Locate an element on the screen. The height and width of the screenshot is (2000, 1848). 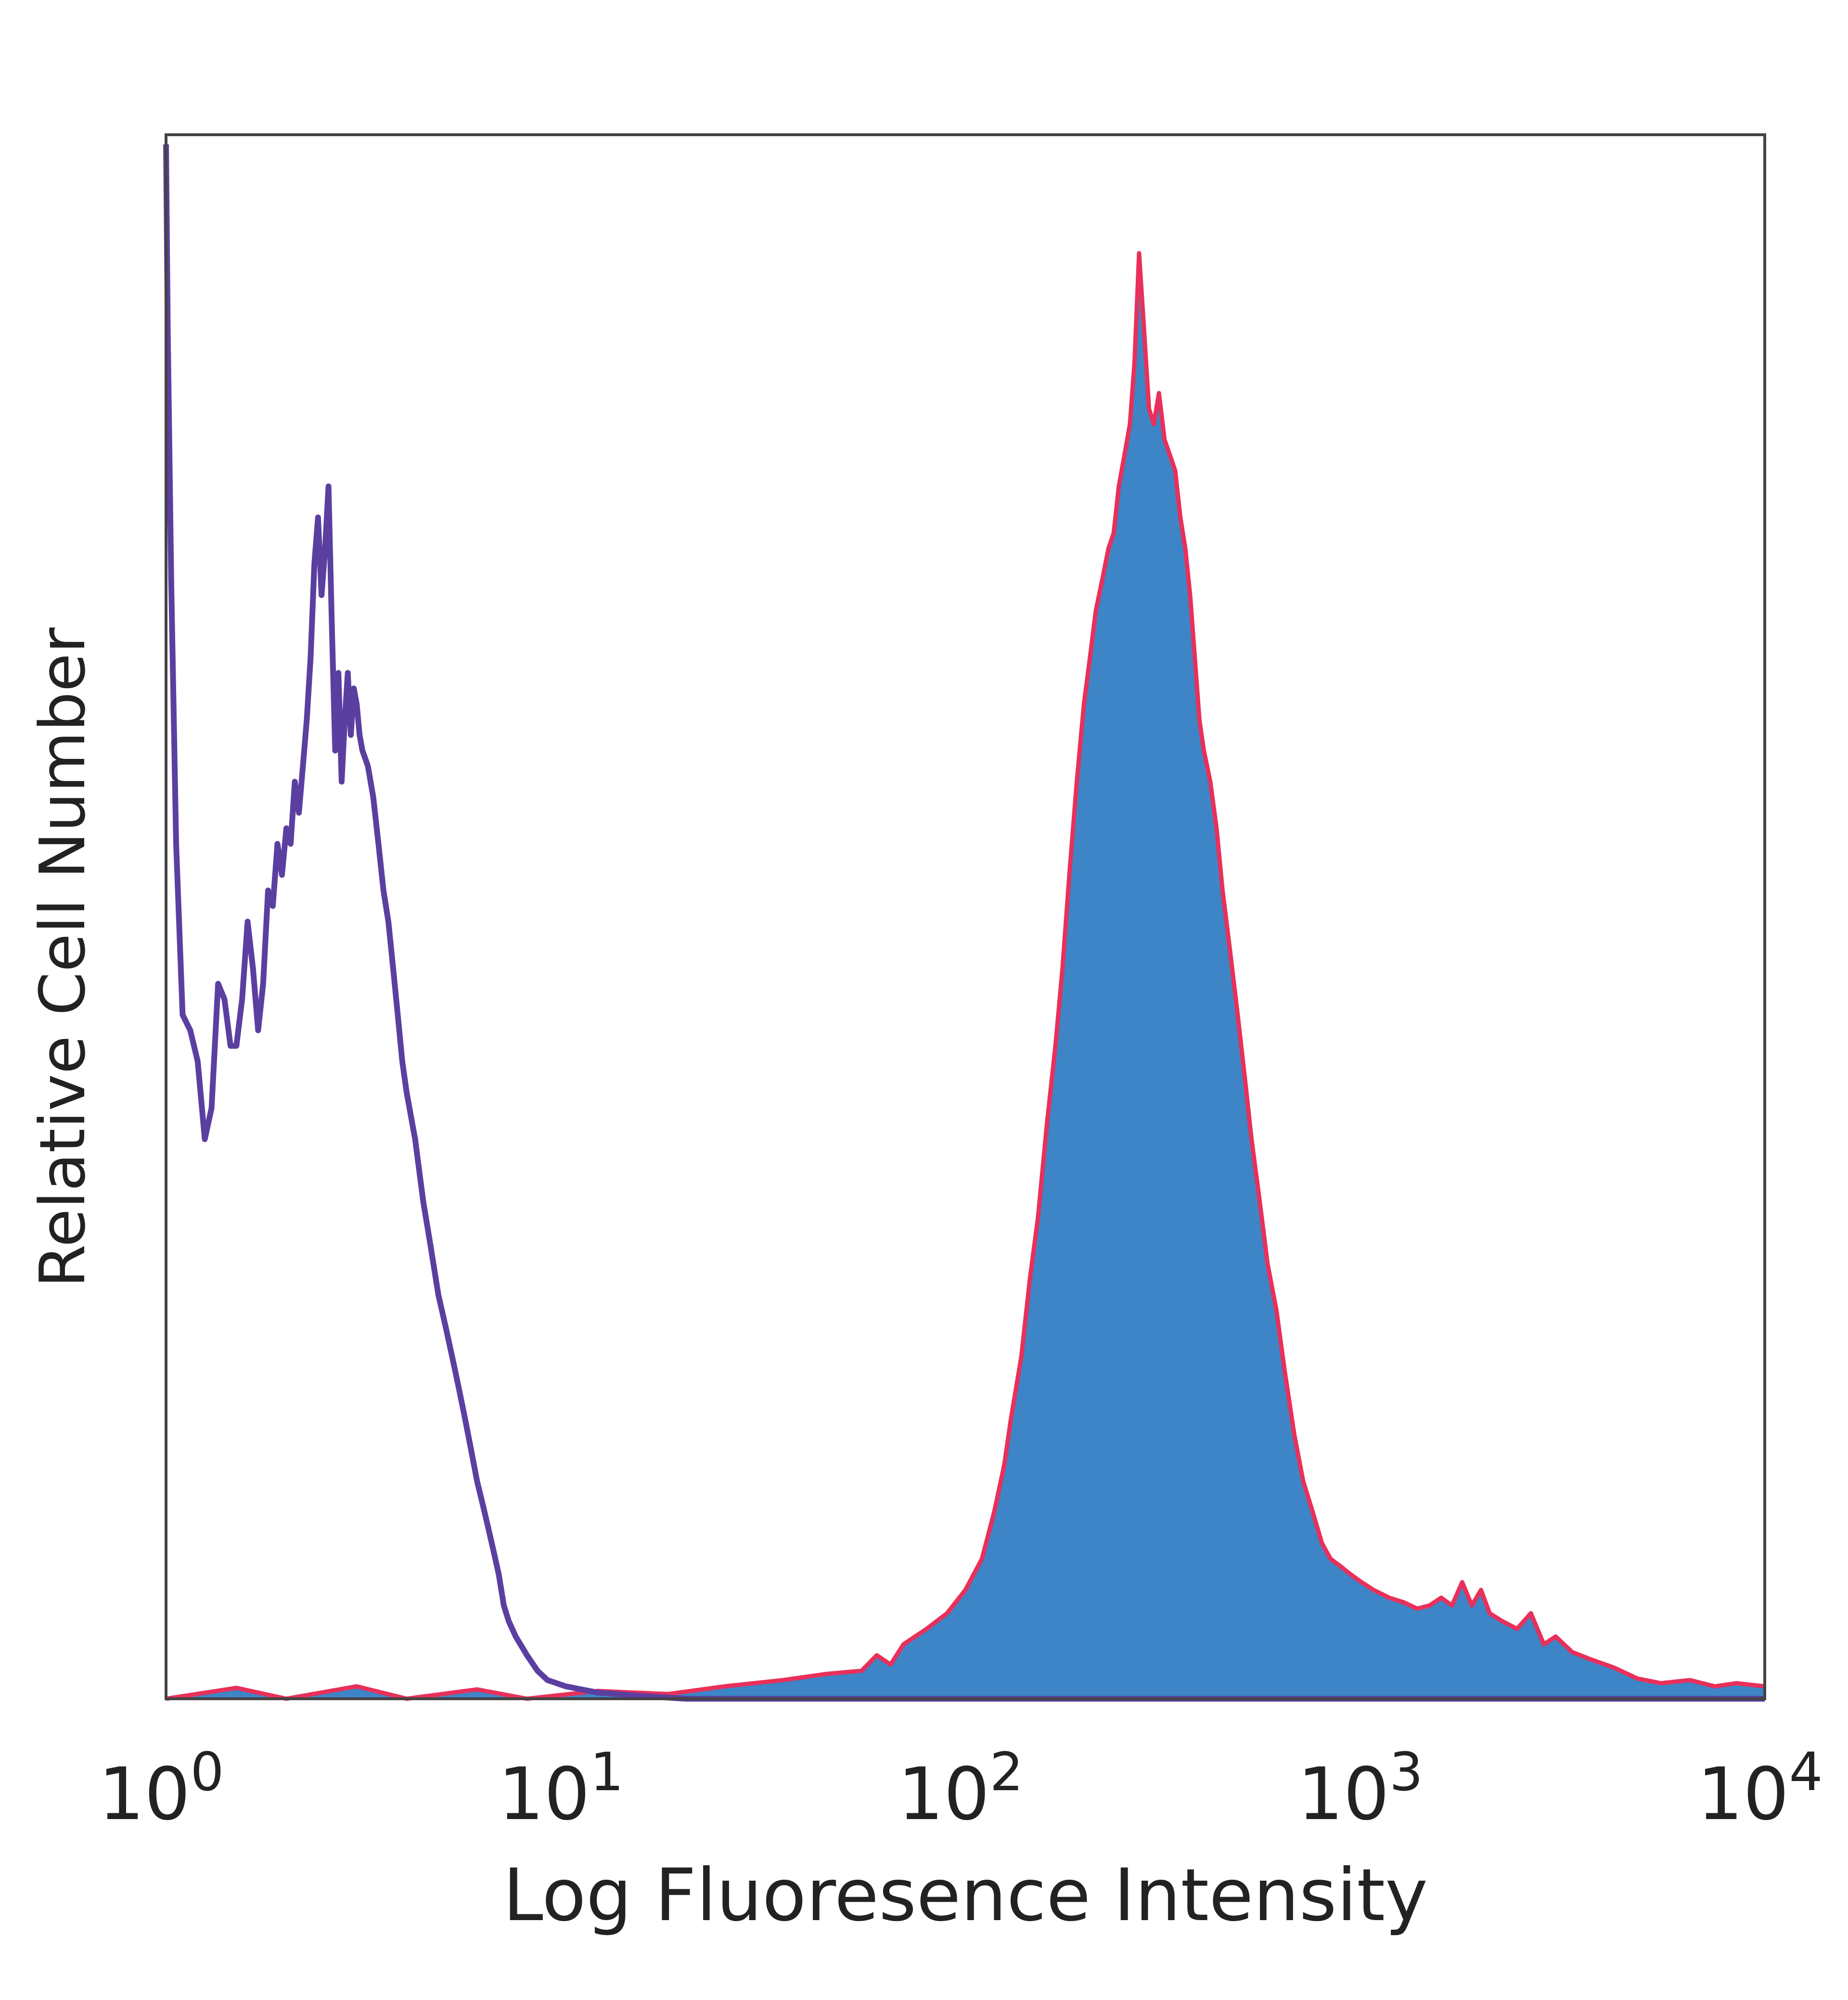
x-tick-label-2: 102 is located at coordinates (961, 1788).